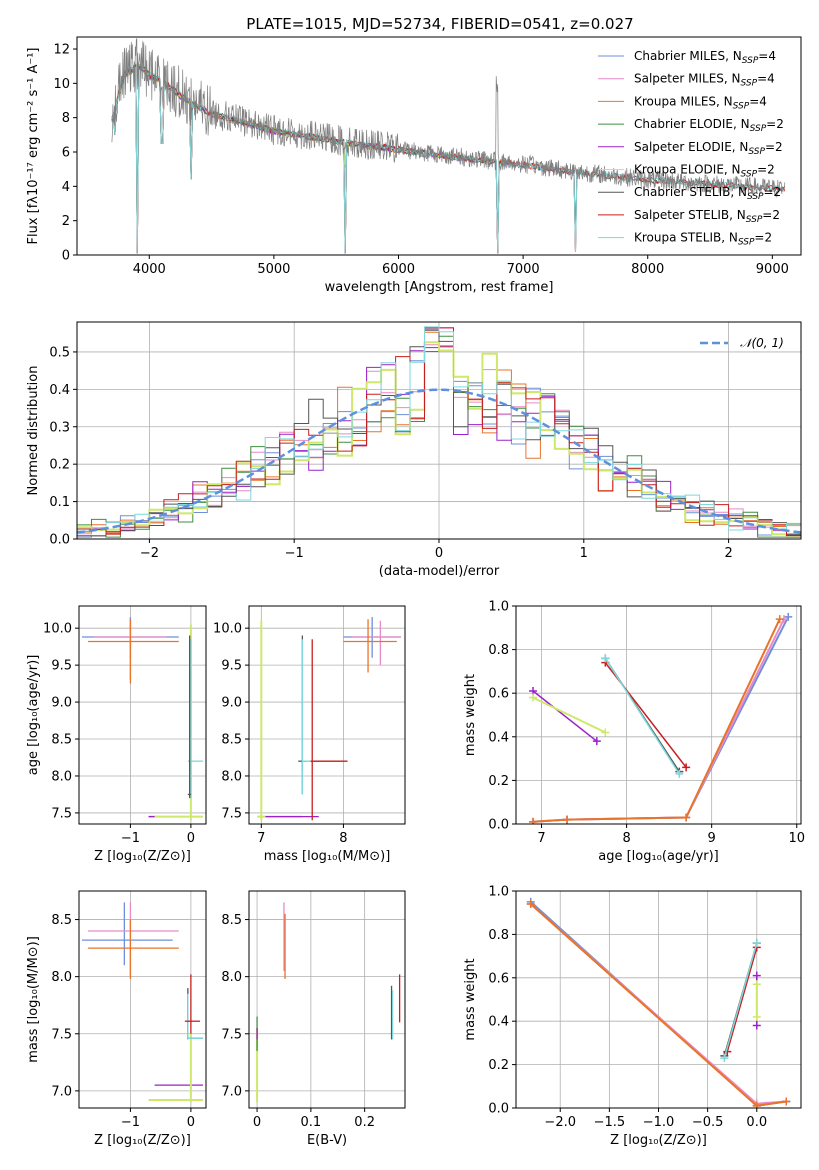 The height and width of the screenshot is (1170, 819). What do you see at coordinates (66, 153) in the screenshot?
I see `y-tick-label: 6` at bounding box center [66, 153].